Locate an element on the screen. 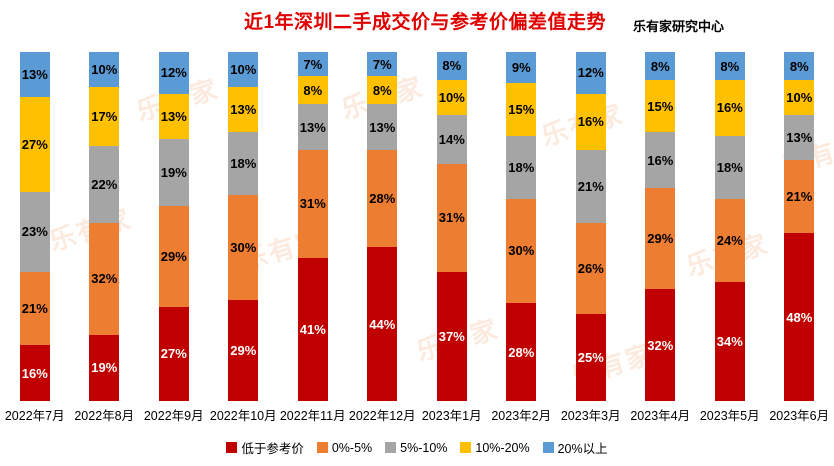 The image size is (834, 466). bar-segment-series-2: 22% is located at coordinates (104, 185).